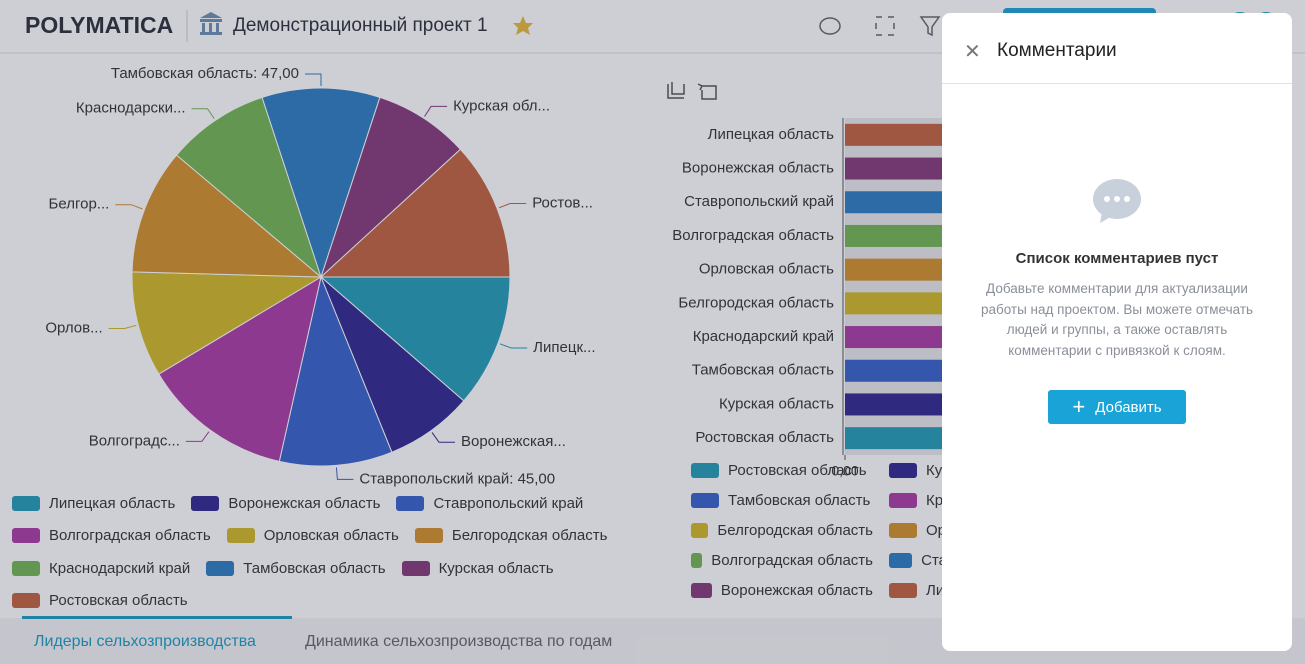  Describe the element at coordinates (1128, 407) in the screenshot. I see `add-button-label: Добавить` at that location.